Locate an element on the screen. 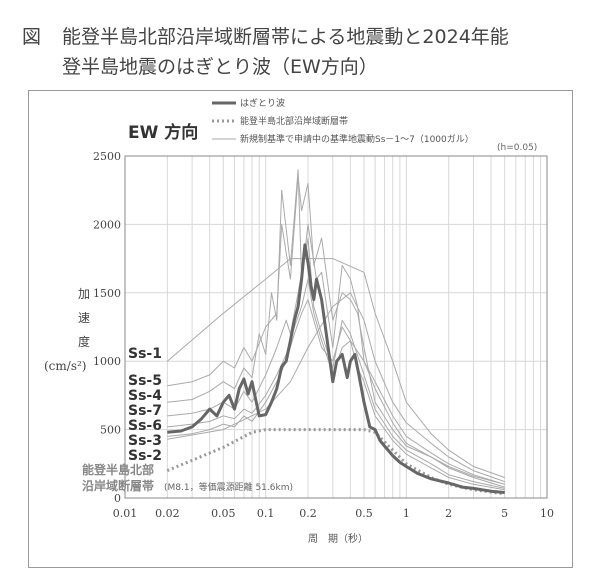 The height and width of the screenshot is (585, 600). ss-label-ss3: Ss-3 is located at coordinates (145, 441).